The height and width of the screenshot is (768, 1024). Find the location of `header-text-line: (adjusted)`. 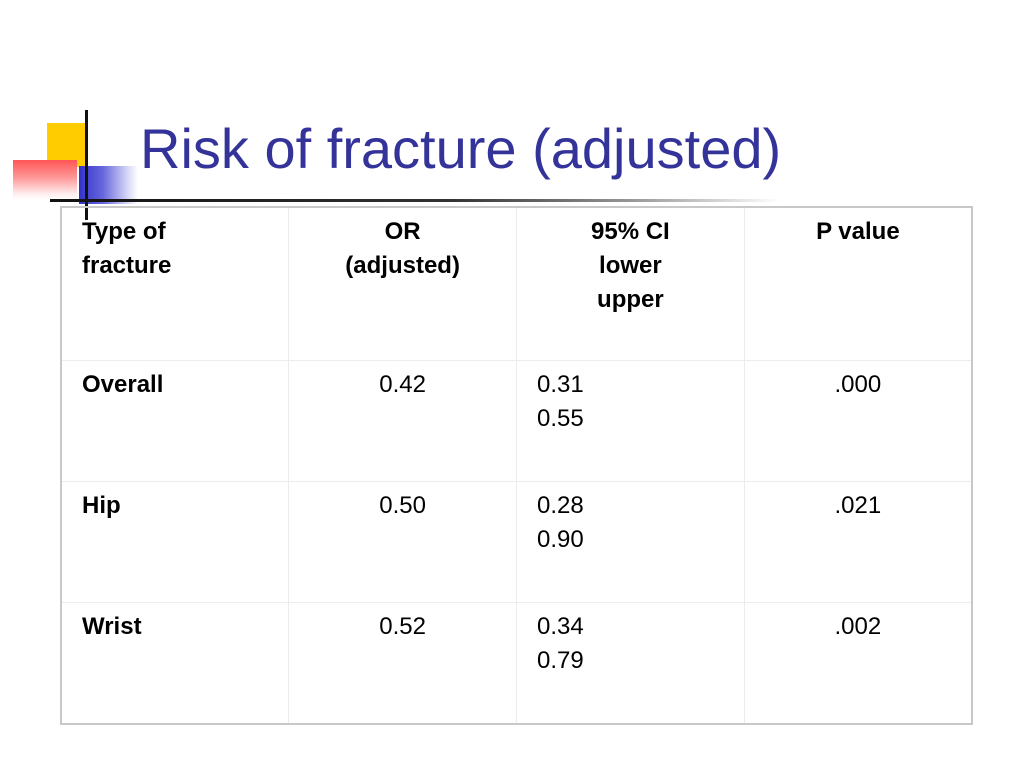

header-text-line: (adjusted) is located at coordinates (402, 265).